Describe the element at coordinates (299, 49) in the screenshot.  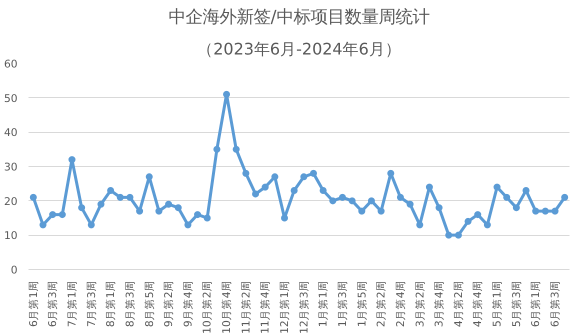
I see `chart-subtitle: （2023年6月-2024年6月）` at that location.